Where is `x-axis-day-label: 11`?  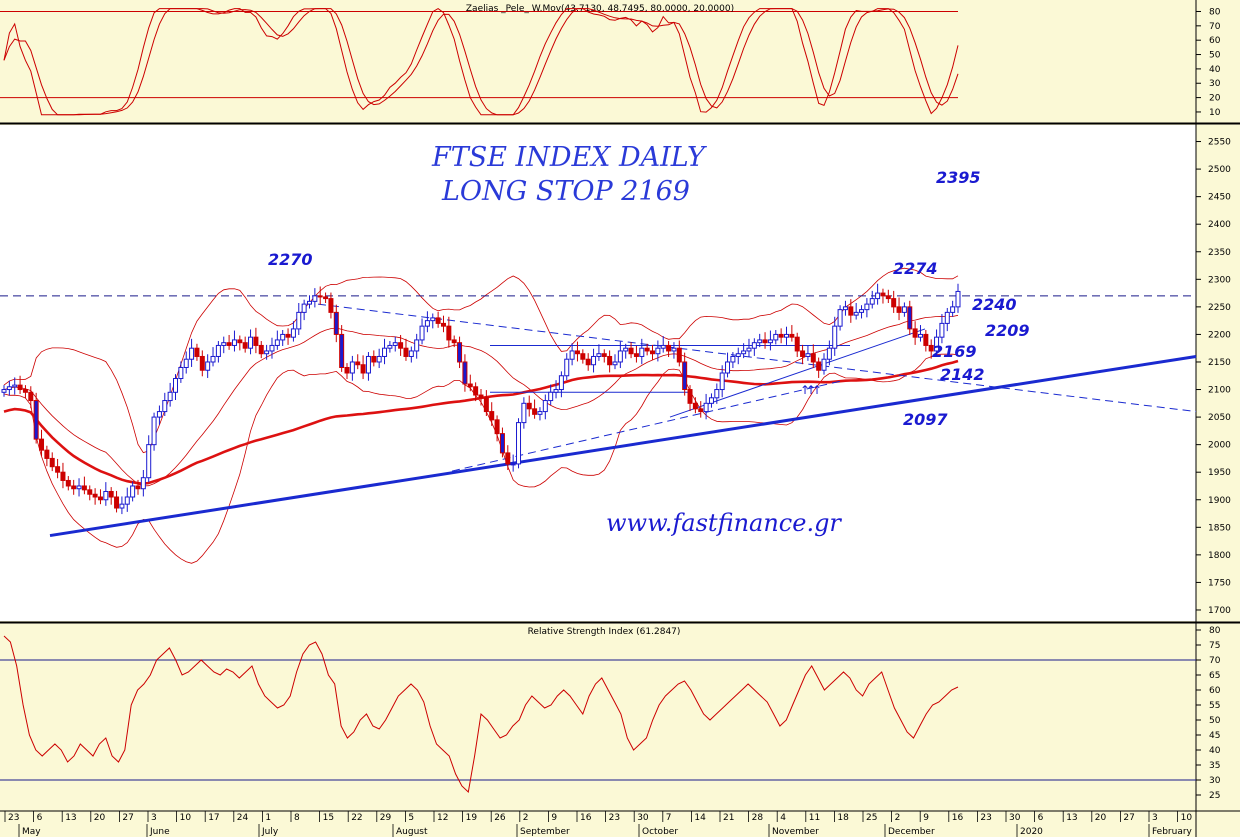
x-axis-day-label: 11 is located at coordinates (814, 818).